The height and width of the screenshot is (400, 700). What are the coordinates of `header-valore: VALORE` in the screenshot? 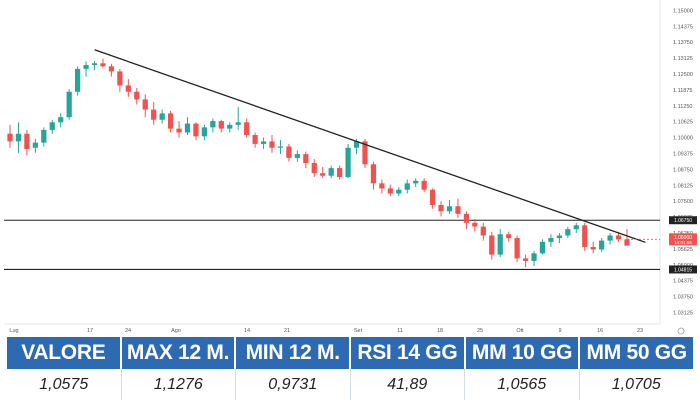 It's located at (63, 353).